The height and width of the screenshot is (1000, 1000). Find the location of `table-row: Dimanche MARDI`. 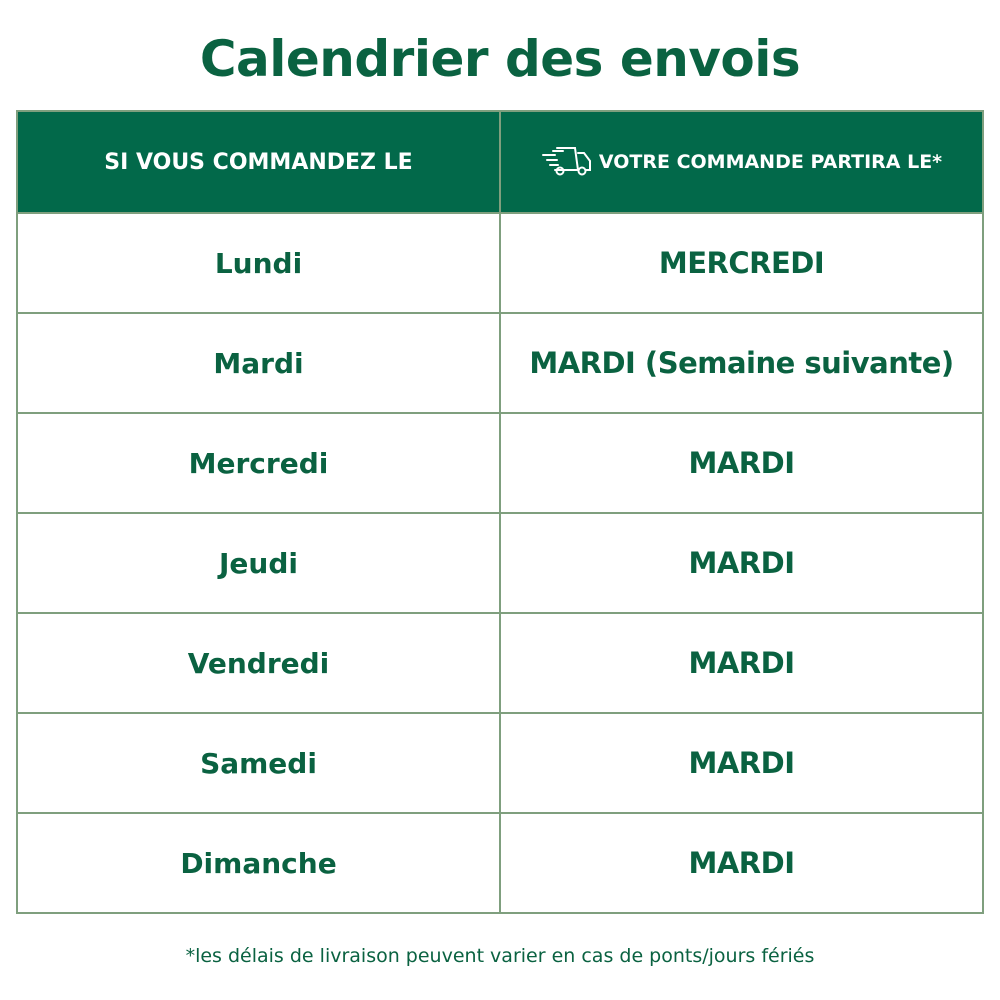

table-row: Dimanche MARDI is located at coordinates (500, 863).